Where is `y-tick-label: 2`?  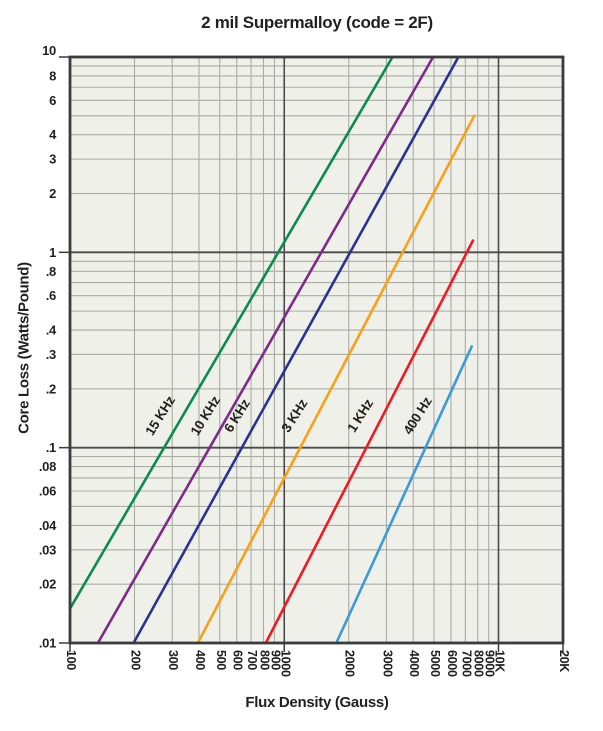
y-tick-label: 2 is located at coordinates (52, 193).